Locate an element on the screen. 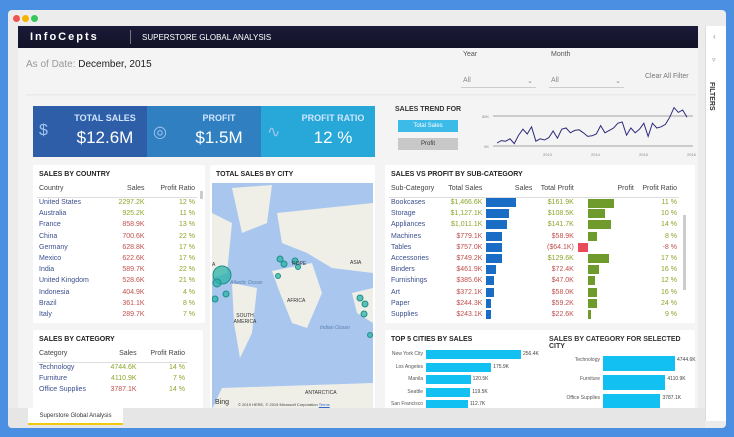 This screenshot has height=437, width=734. table-row: Storage $1,127.1K $108.5K 10 % is located at coordinates (534, 213).